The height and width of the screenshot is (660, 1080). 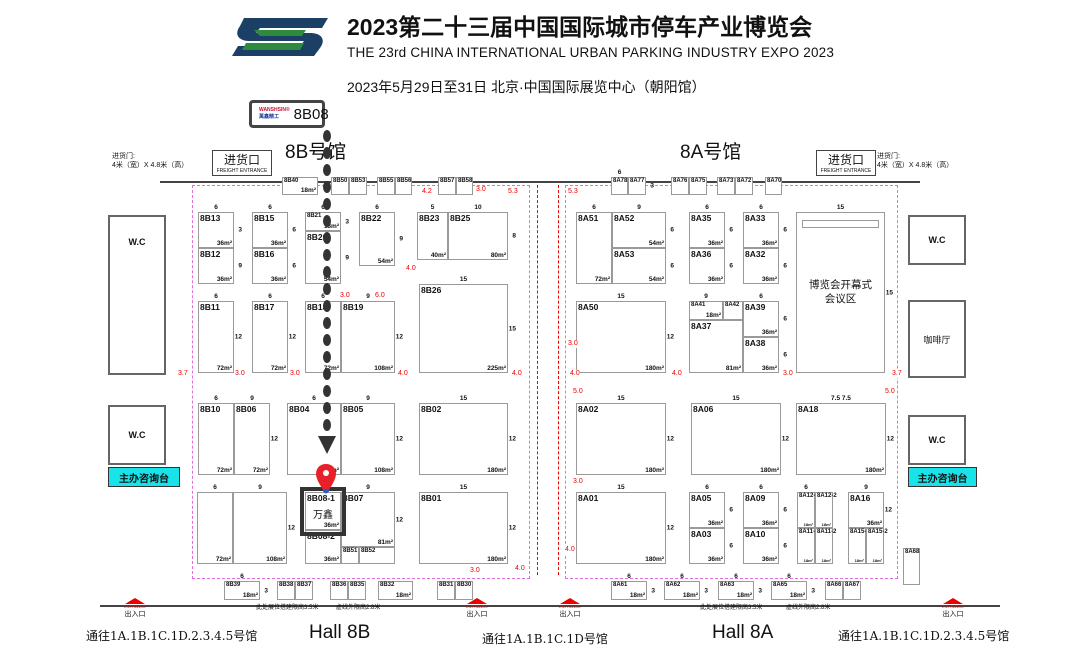 I want to click on booth-8A37: 8A37 81m², so click(x=716, y=346).